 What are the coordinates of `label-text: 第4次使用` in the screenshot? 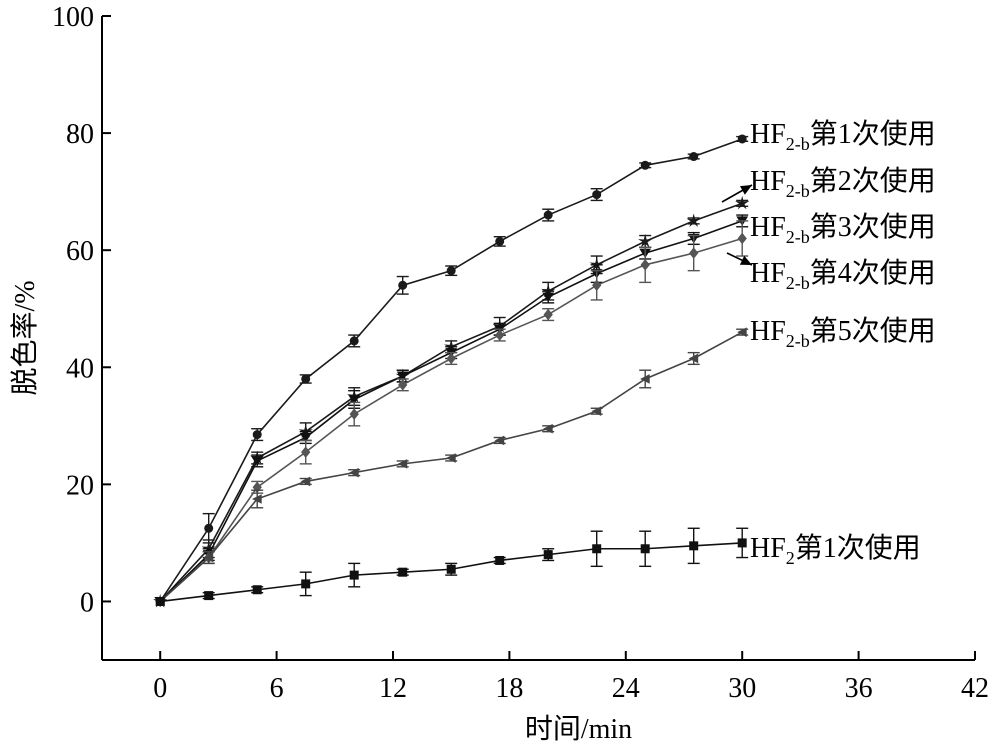 It's located at (873, 273).